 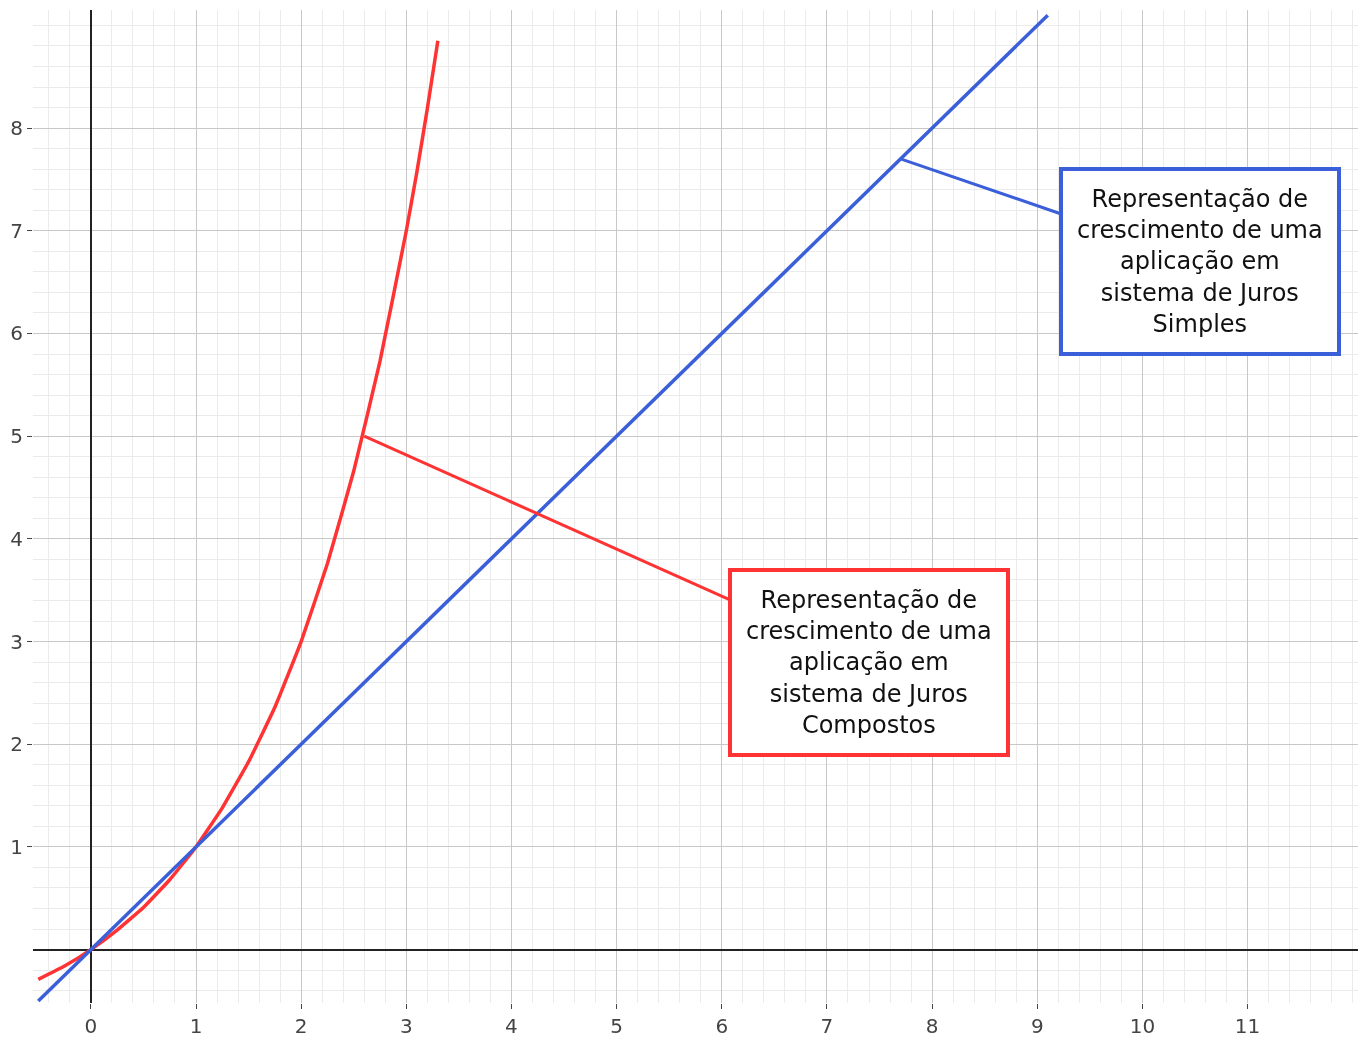 What do you see at coordinates (16, 230) in the screenshot?
I see `y-tick-label: 7` at bounding box center [16, 230].